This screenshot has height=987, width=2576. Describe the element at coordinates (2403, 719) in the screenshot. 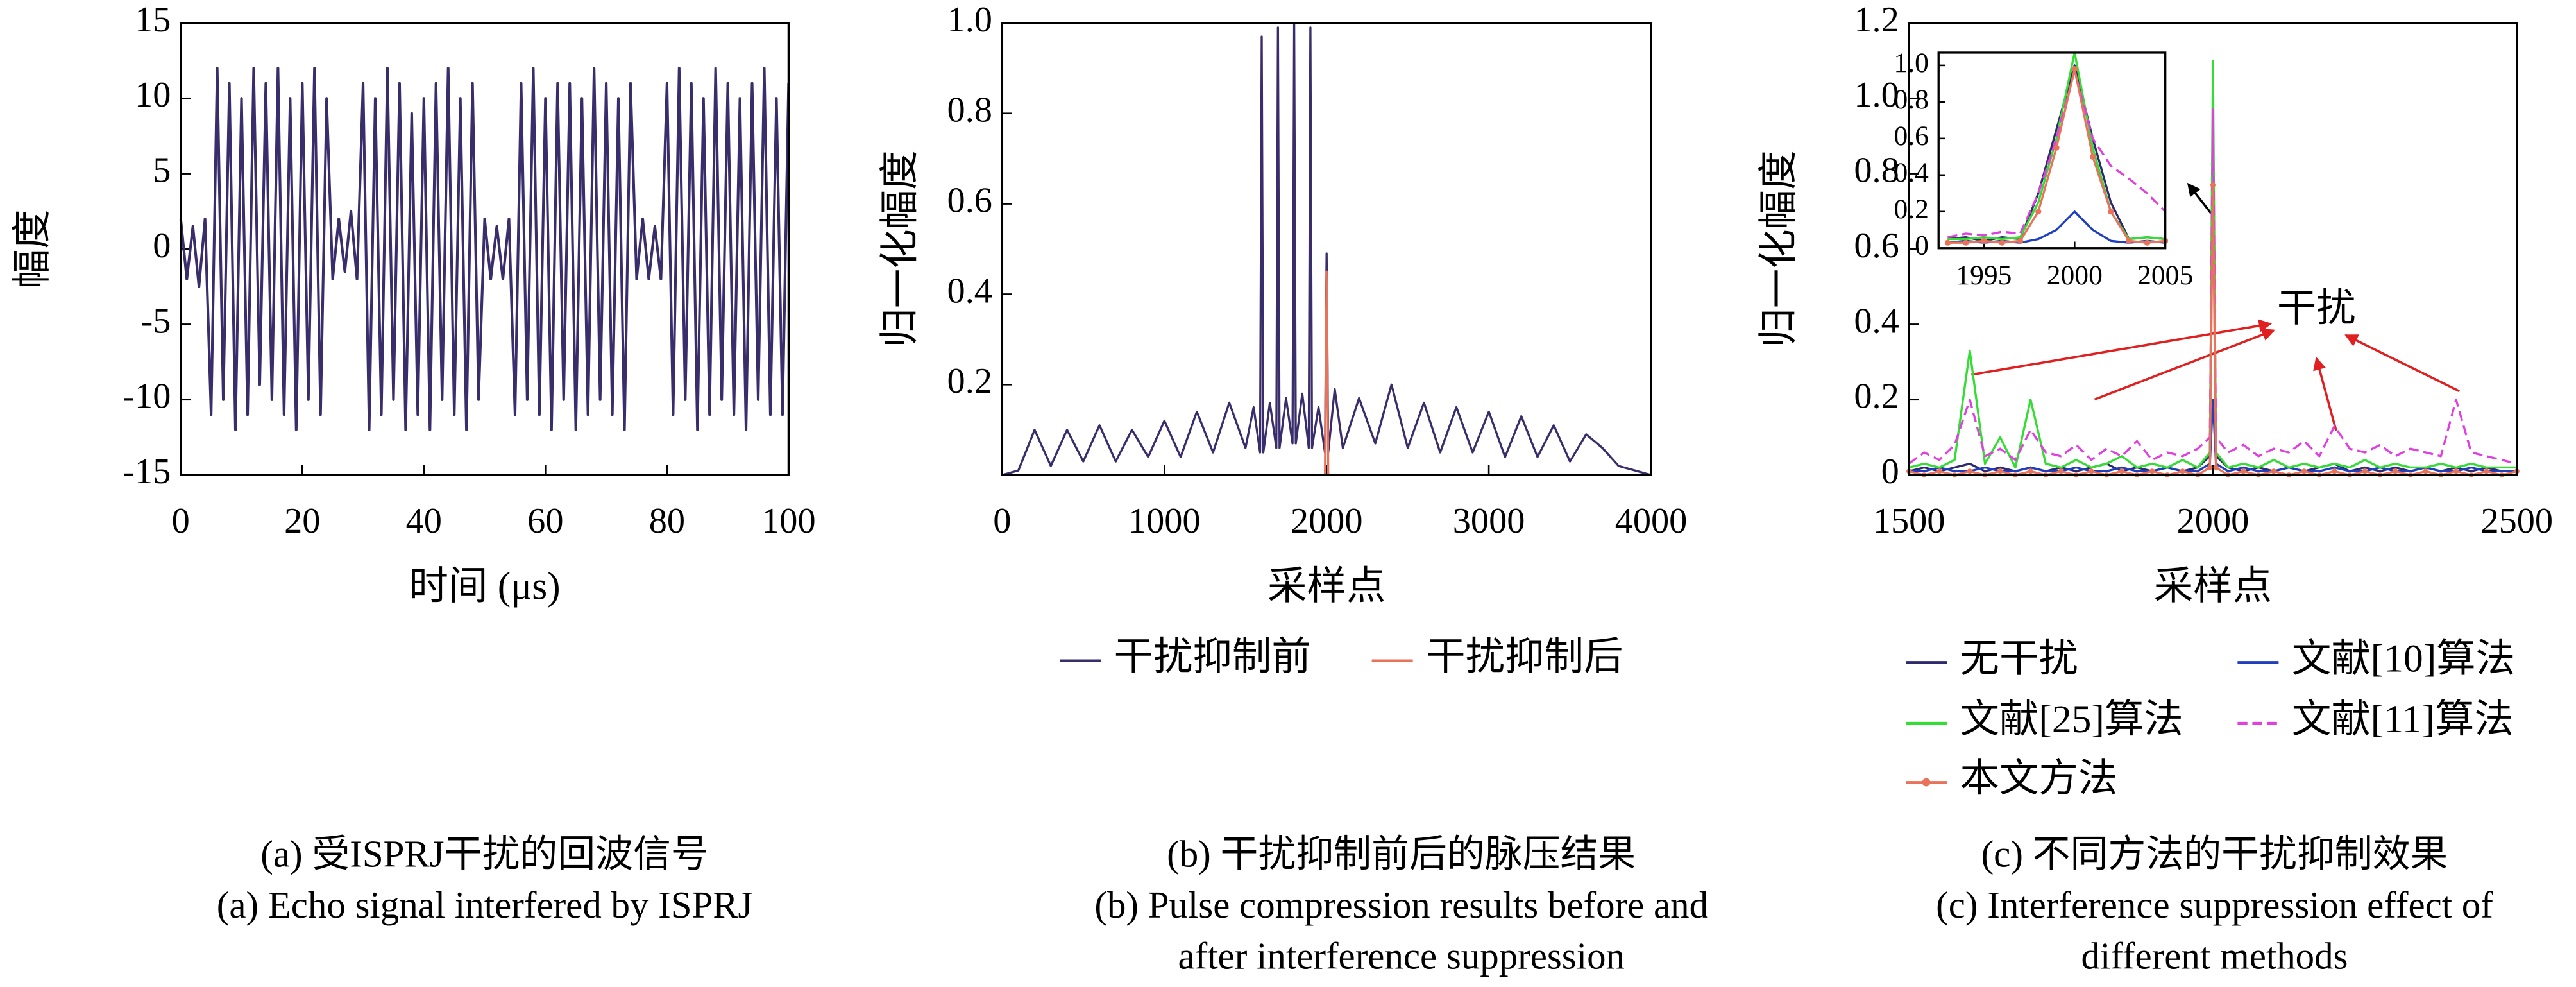

I see `legend-label: 文献[11]算法` at that location.